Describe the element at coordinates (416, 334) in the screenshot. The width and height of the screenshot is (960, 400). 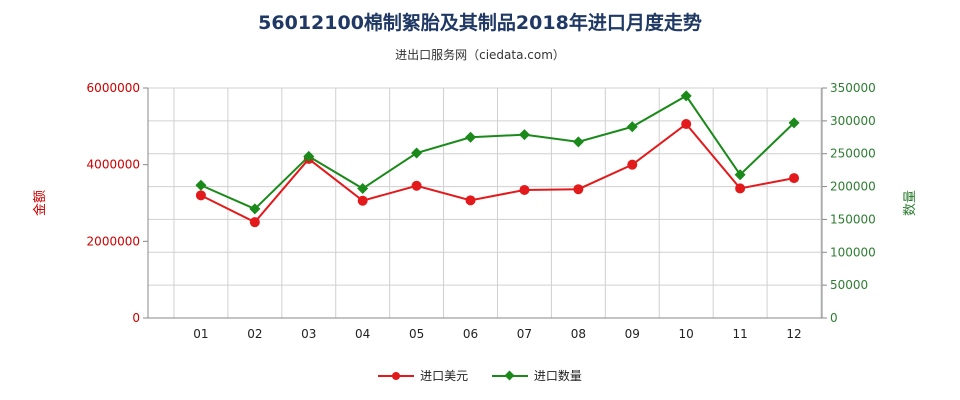
I see `x-tick-label: 05` at that location.